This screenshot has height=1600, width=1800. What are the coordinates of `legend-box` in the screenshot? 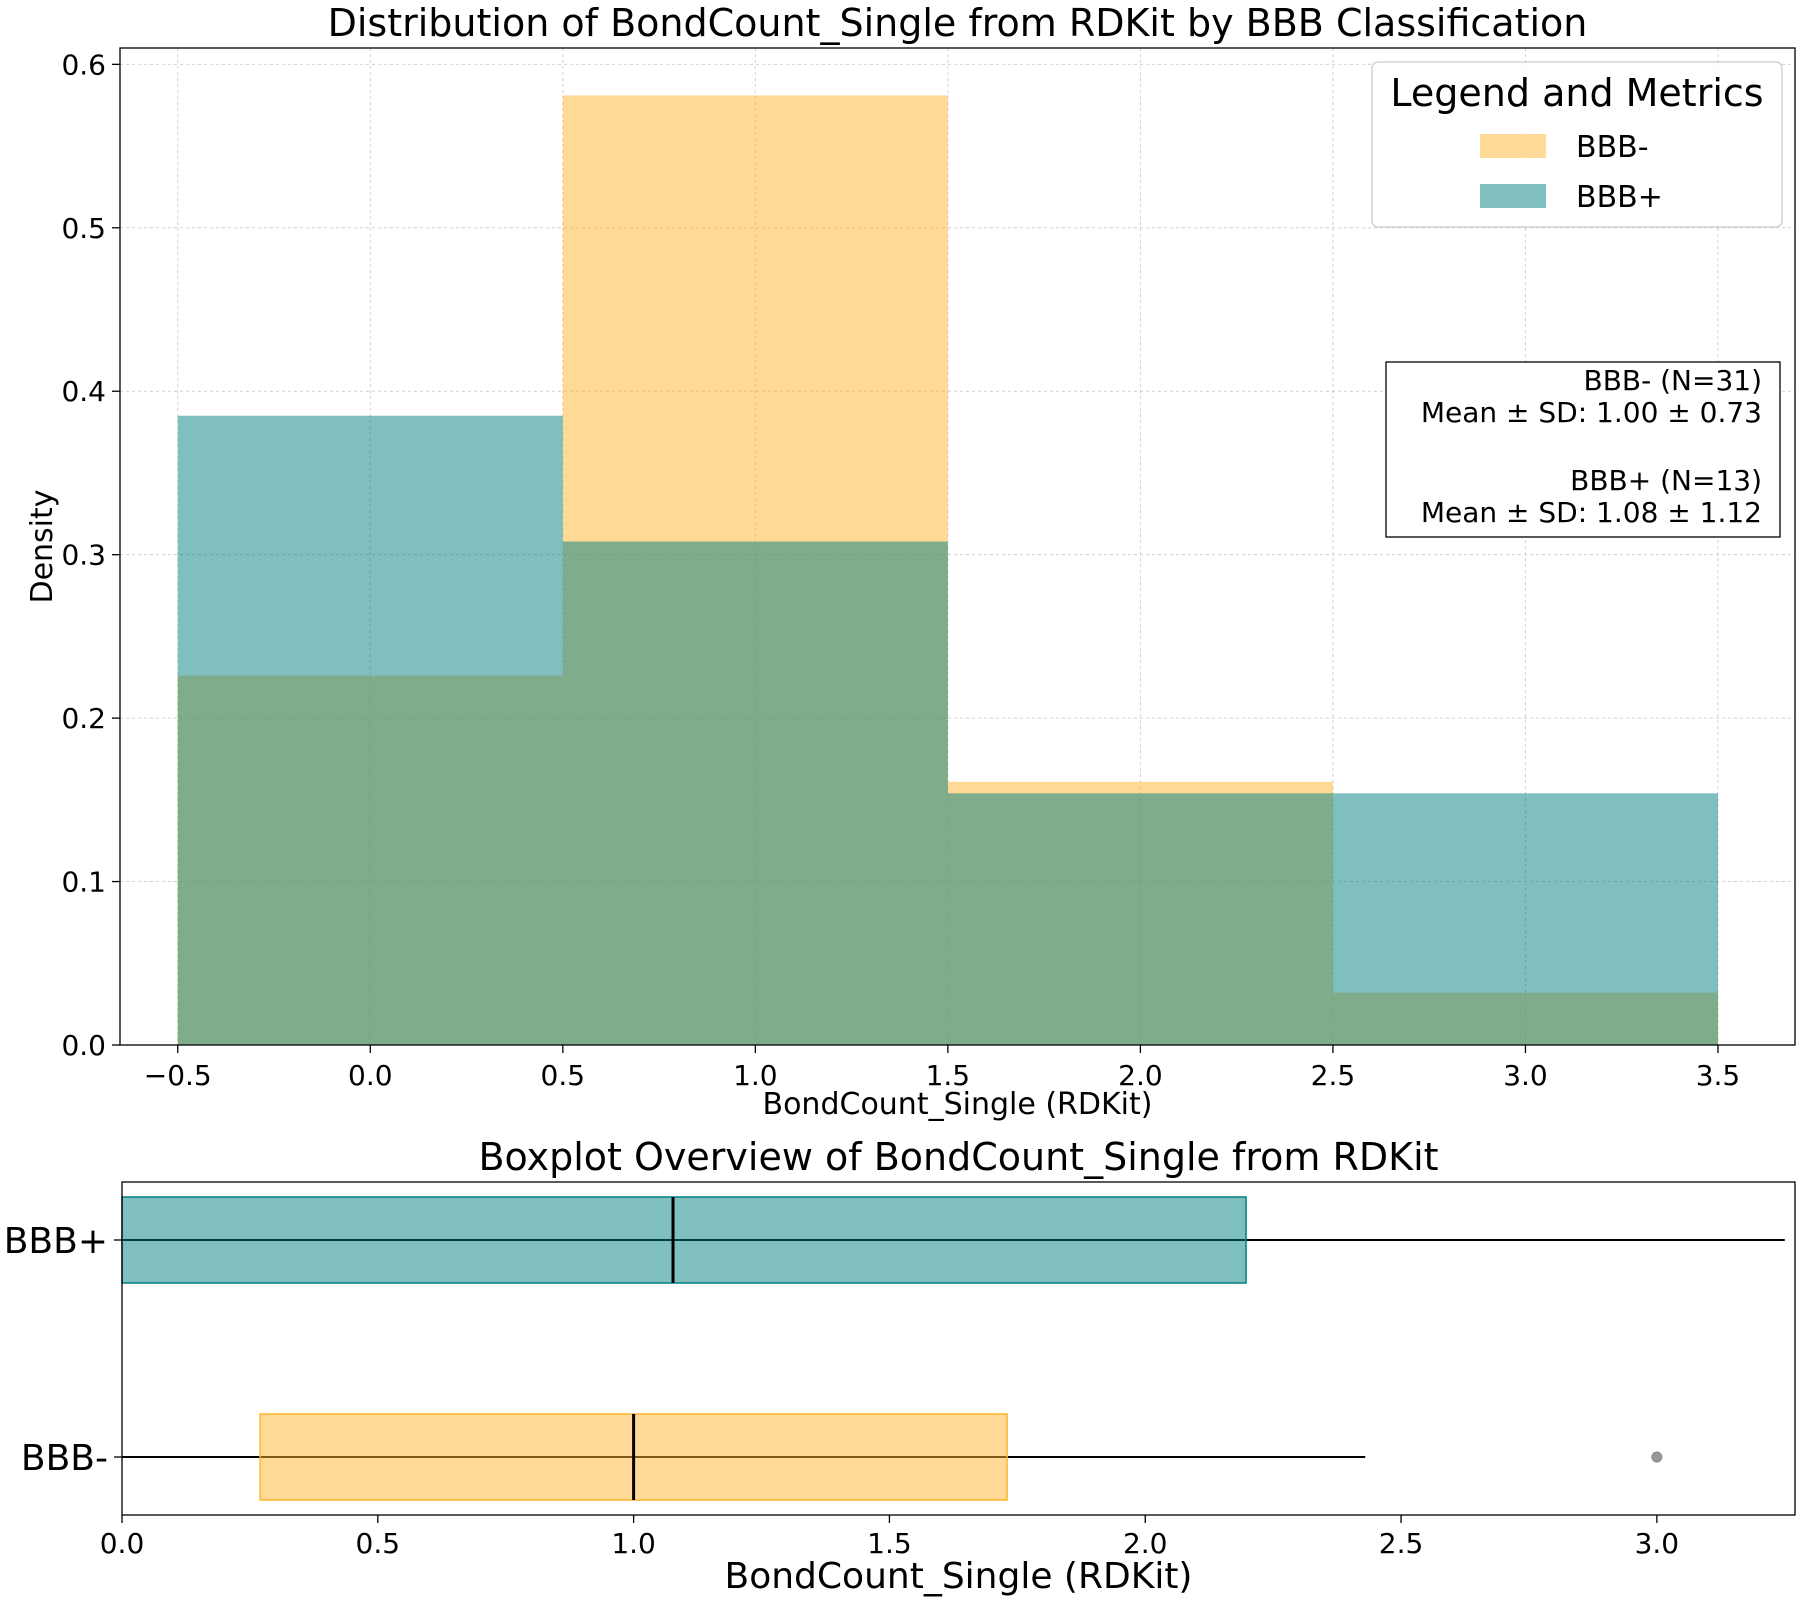 It's located at (1577, 144).